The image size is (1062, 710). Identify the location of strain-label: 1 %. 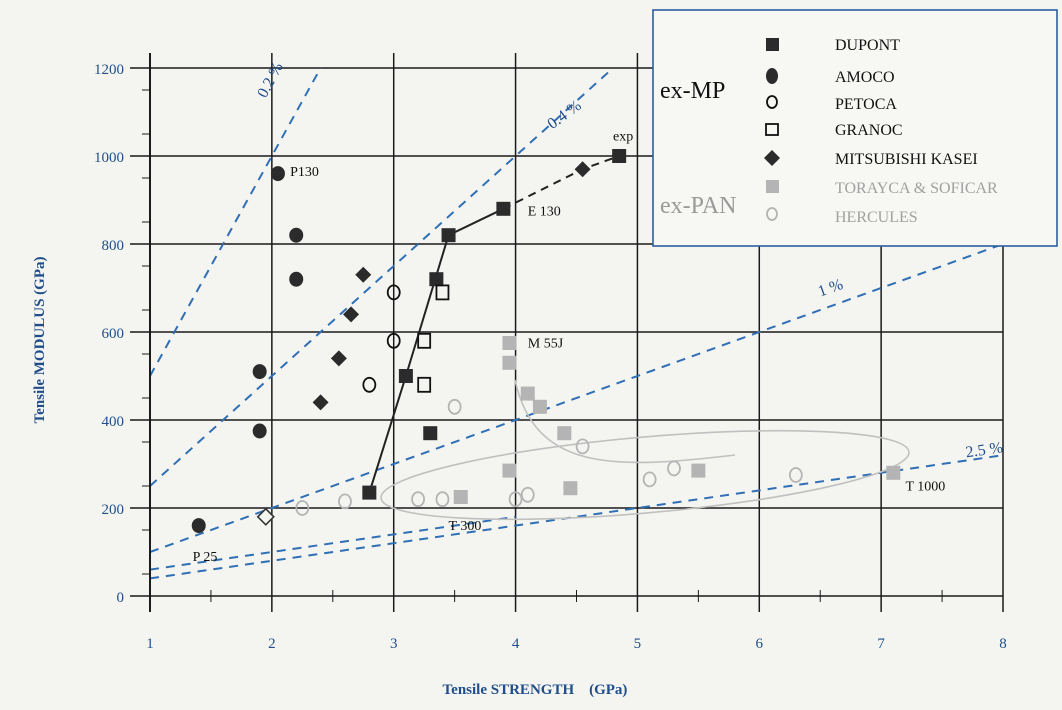
(831, 288).